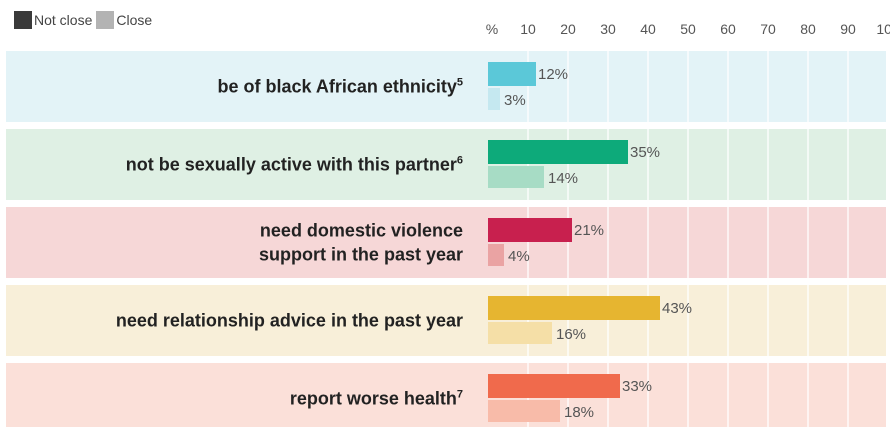 The width and height of the screenshot is (890, 427). What do you see at coordinates (589, 230) in the screenshot?
I see `data-label-not-close: 21%` at bounding box center [589, 230].